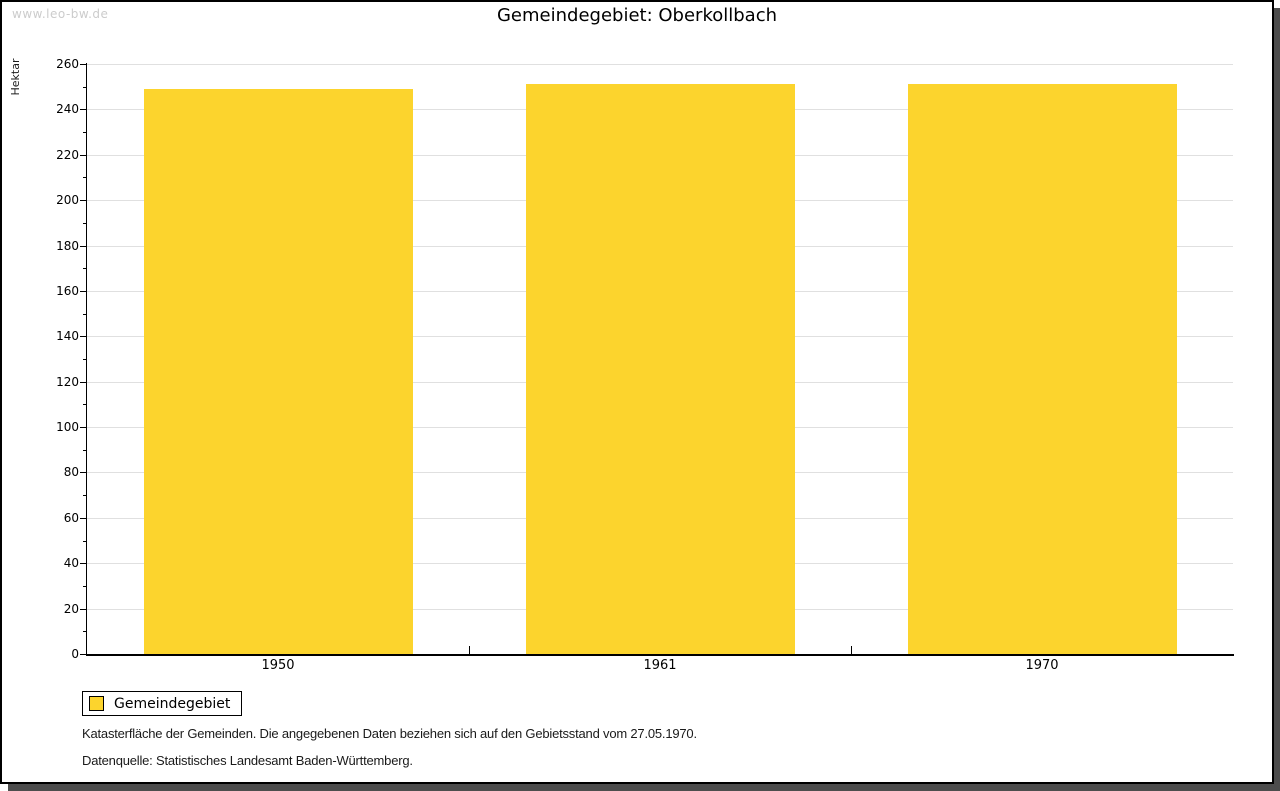 This screenshot has height=791, width=1280. What do you see at coordinates (71, 563) in the screenshot?
I see `y-axis-tick-label: 40` at bounding box center [71, 563].